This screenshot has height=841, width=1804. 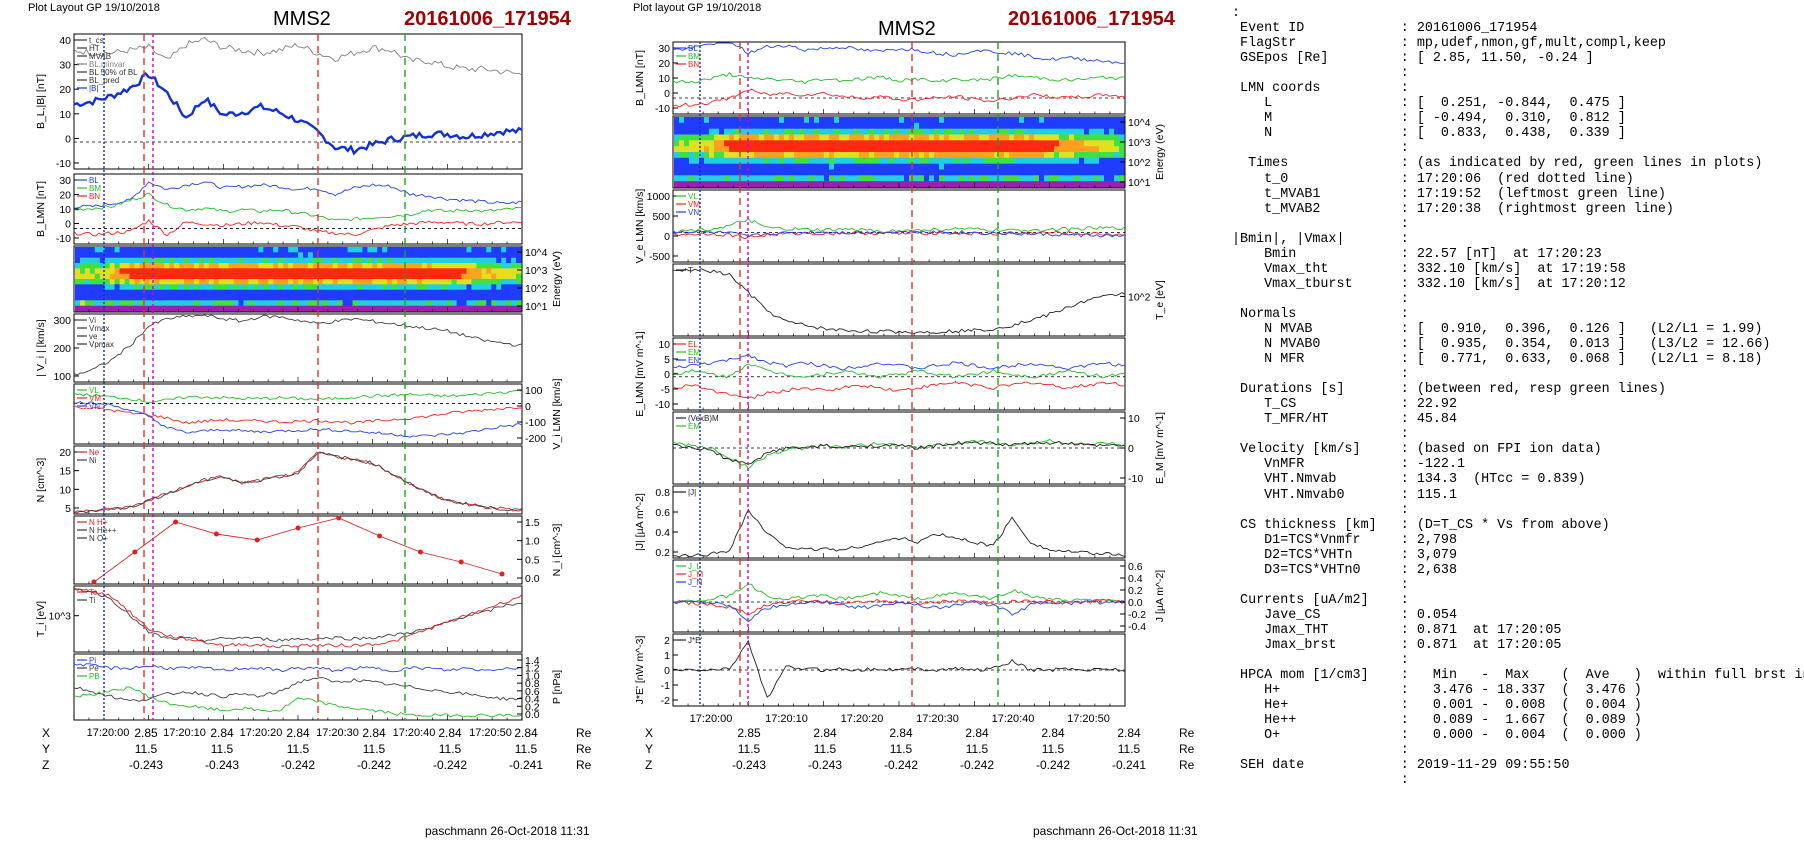 I want to click on left-series-bm, so click(x=298, y=207).